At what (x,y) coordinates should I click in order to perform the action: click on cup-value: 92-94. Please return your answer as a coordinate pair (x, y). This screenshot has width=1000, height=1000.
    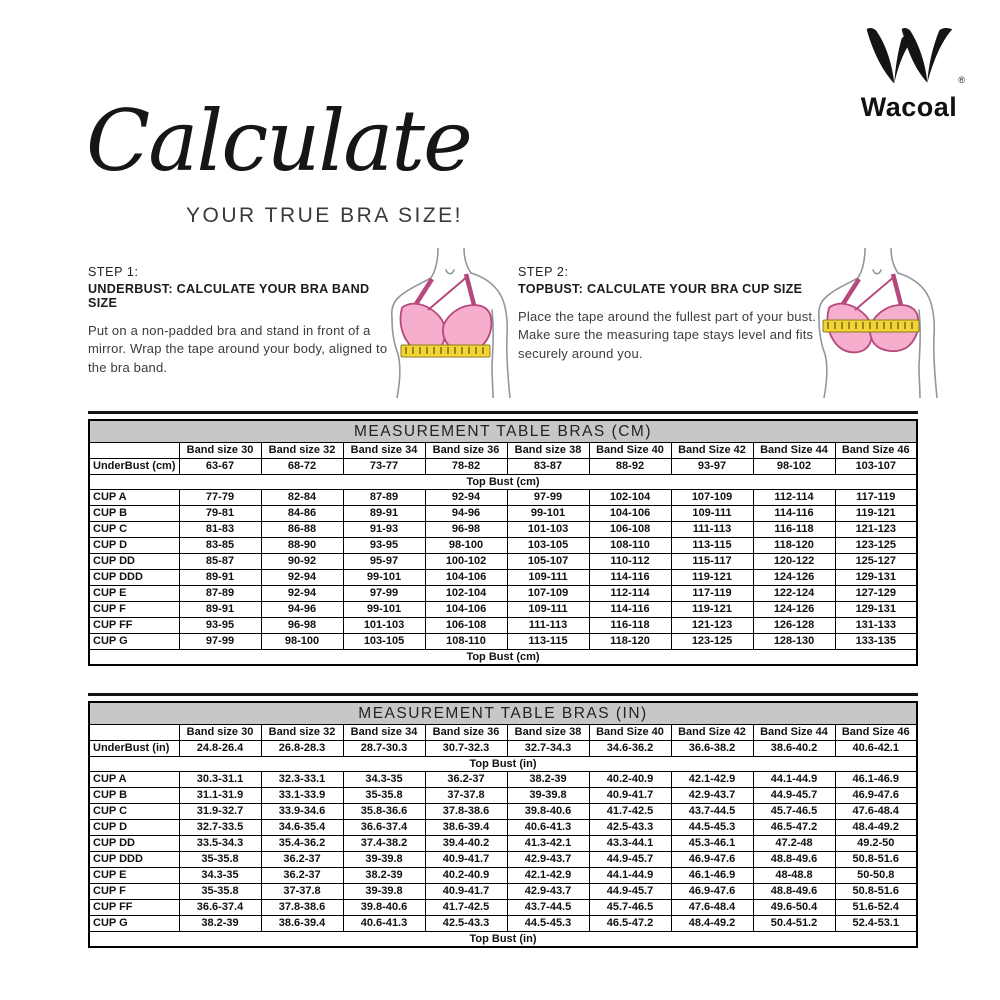
    Looking at the image, I should click on (302, 577).